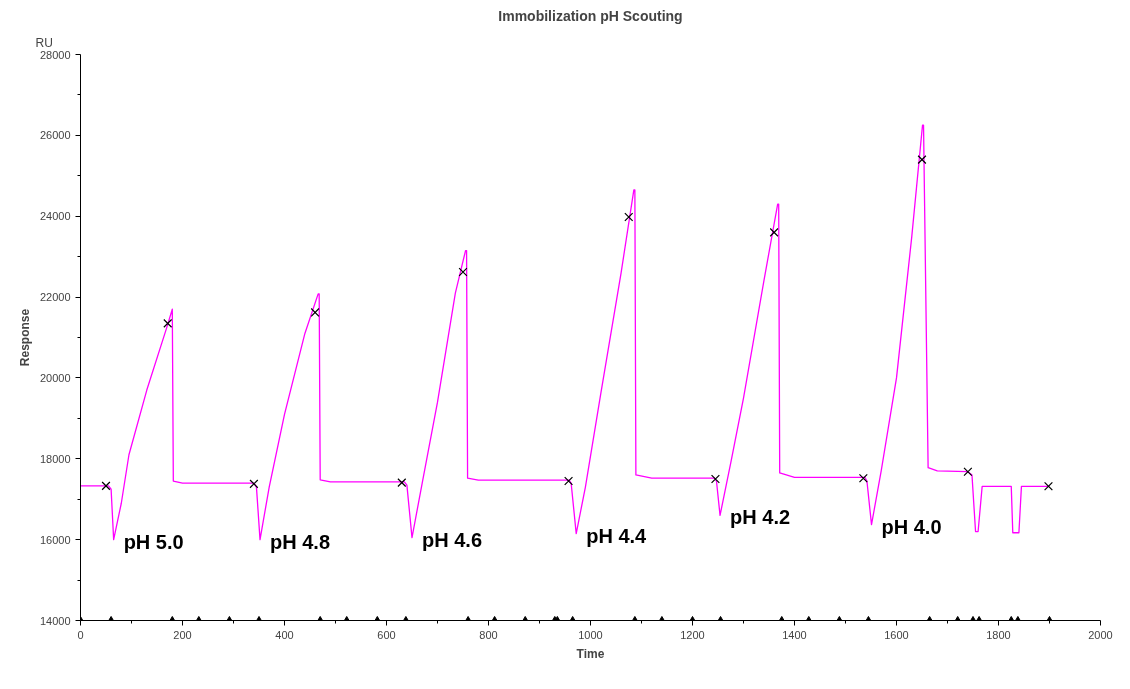 The image size is (1130, 689). What do you see at coordinates (24, 337) in the screenshot?
I see `y-axis-title: Response` at bounding box center [24, 337].